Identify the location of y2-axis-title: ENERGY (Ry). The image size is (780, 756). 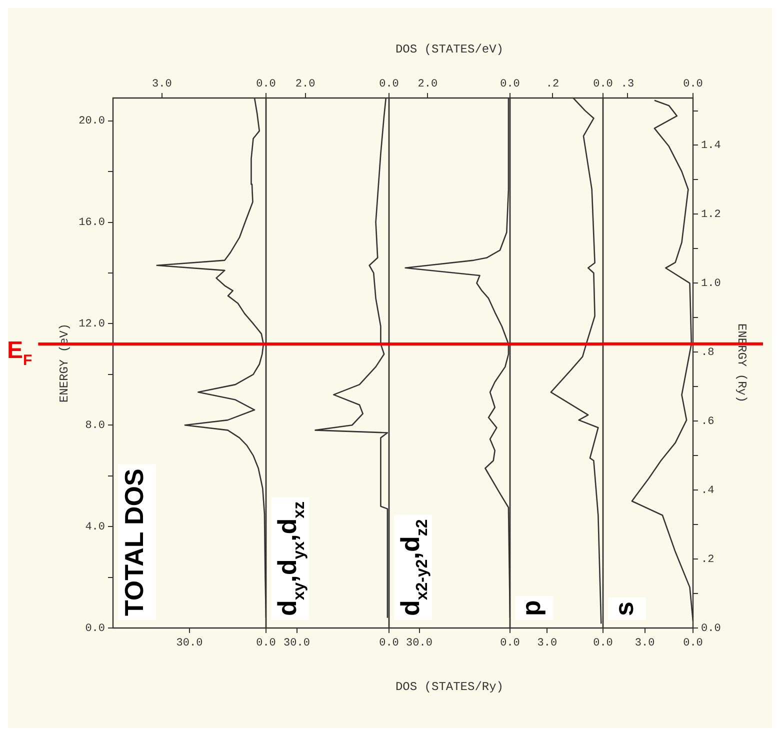
(741, 363).